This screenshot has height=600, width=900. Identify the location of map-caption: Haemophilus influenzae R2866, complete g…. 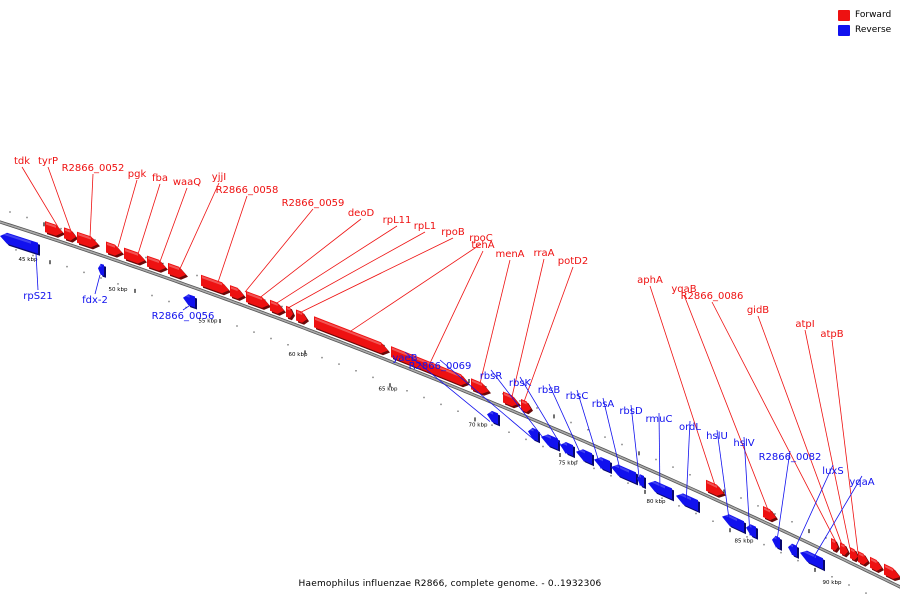
(450, 584).